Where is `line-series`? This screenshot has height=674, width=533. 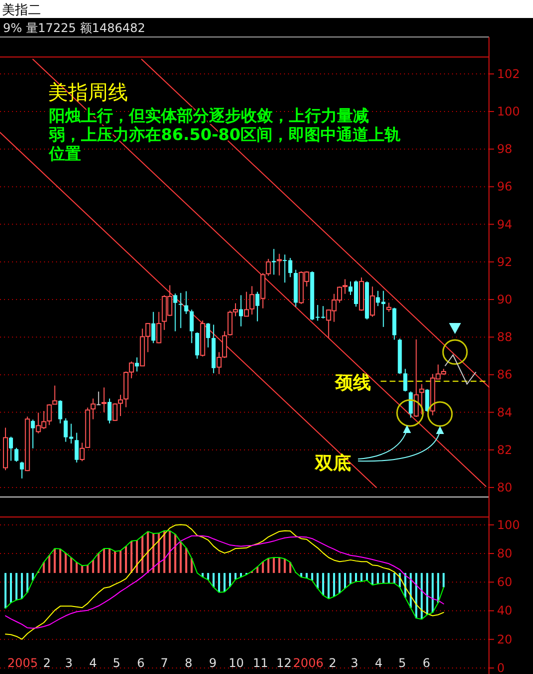
line-series is located at coordinates (224, 582).